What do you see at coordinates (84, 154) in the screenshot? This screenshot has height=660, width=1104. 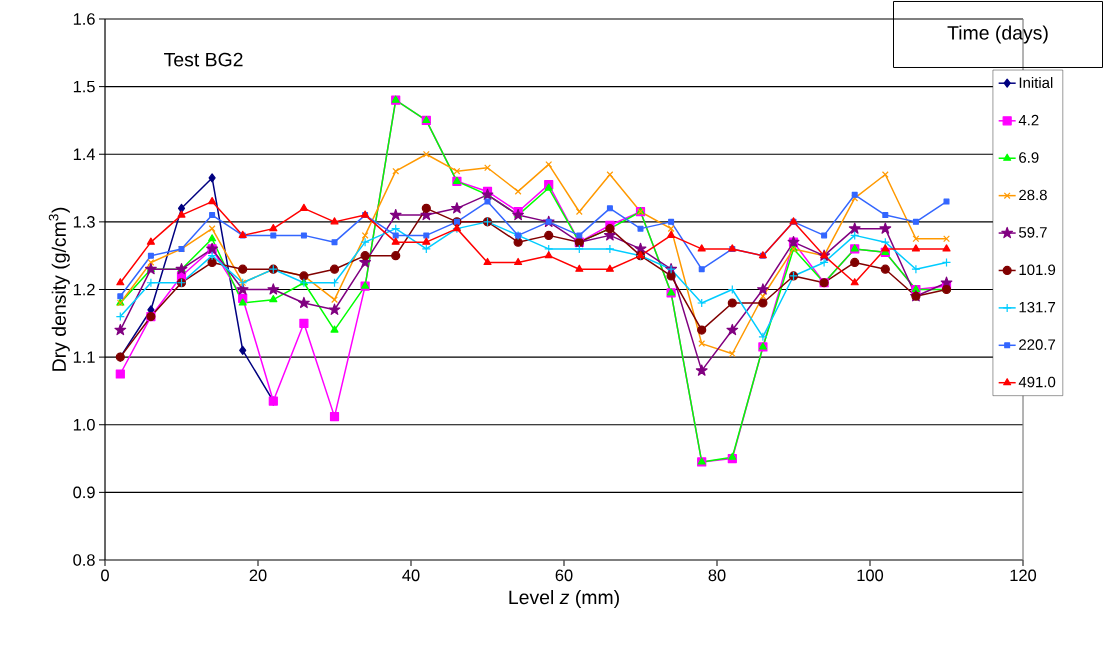 I see `y-tick-label: 1.4` at bounding box center [84, 154].